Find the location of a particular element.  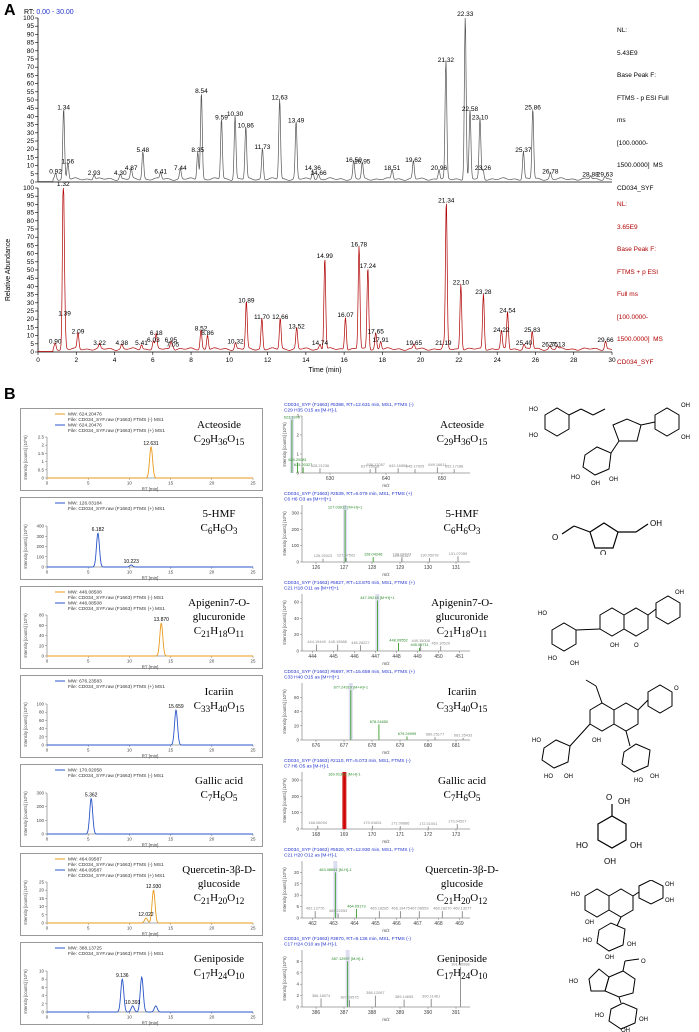

x-tick-label: 446 is located at coordinates (354, 657).